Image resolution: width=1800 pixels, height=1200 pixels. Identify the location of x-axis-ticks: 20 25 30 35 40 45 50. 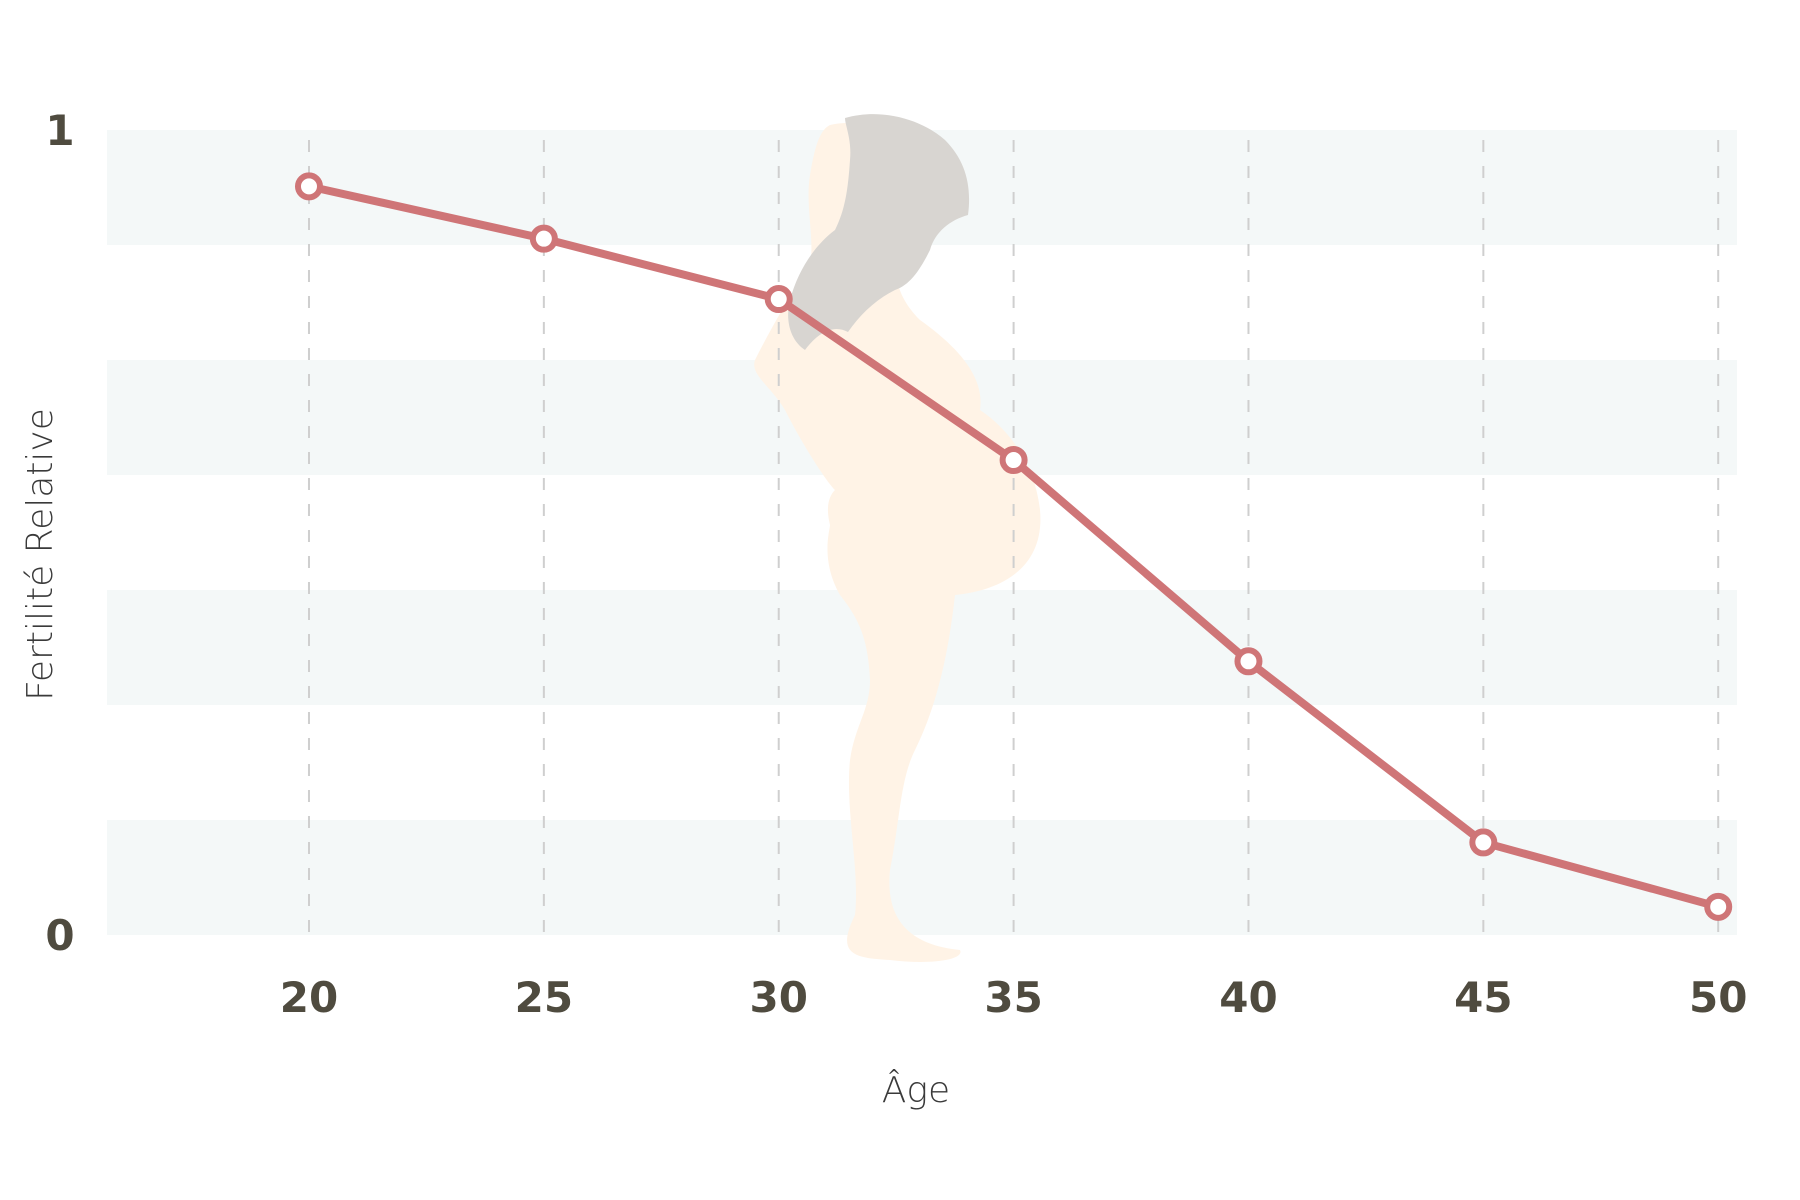
(1014, 997).